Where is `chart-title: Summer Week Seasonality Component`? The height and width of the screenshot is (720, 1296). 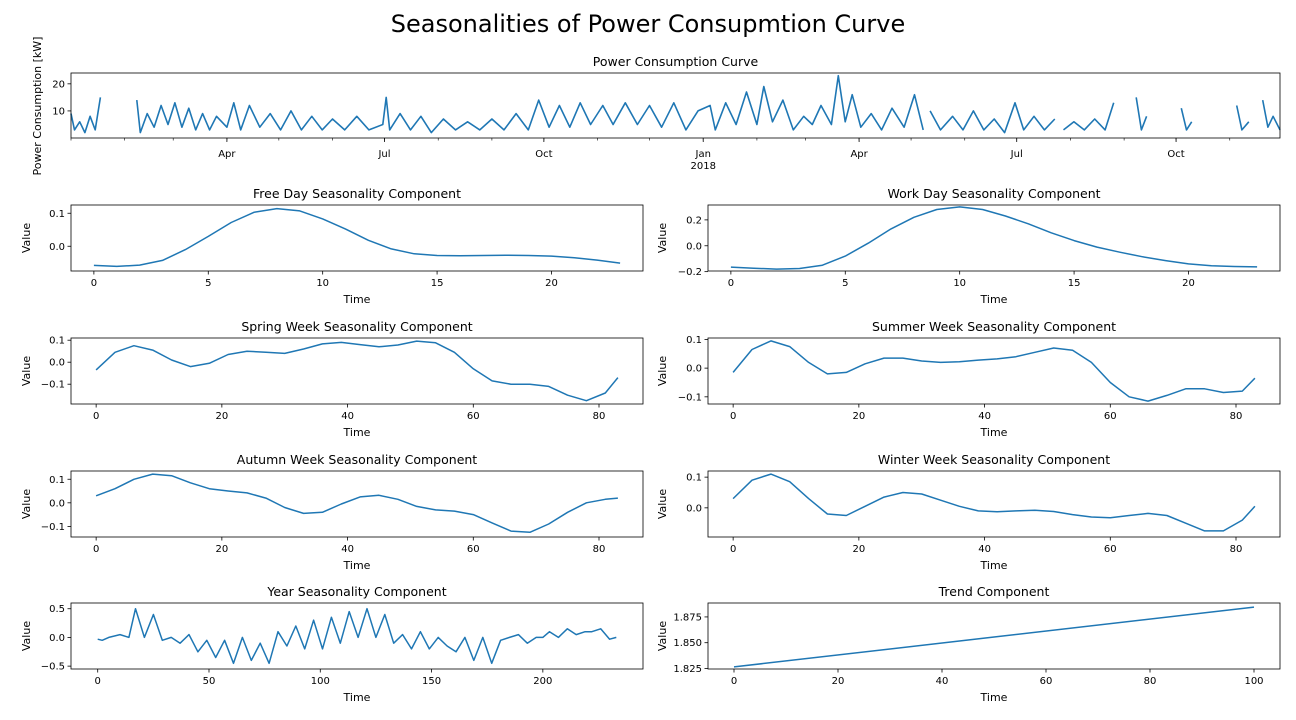
chart-title: Summer Week Seasonality Component is located at coordinates (994, 326).